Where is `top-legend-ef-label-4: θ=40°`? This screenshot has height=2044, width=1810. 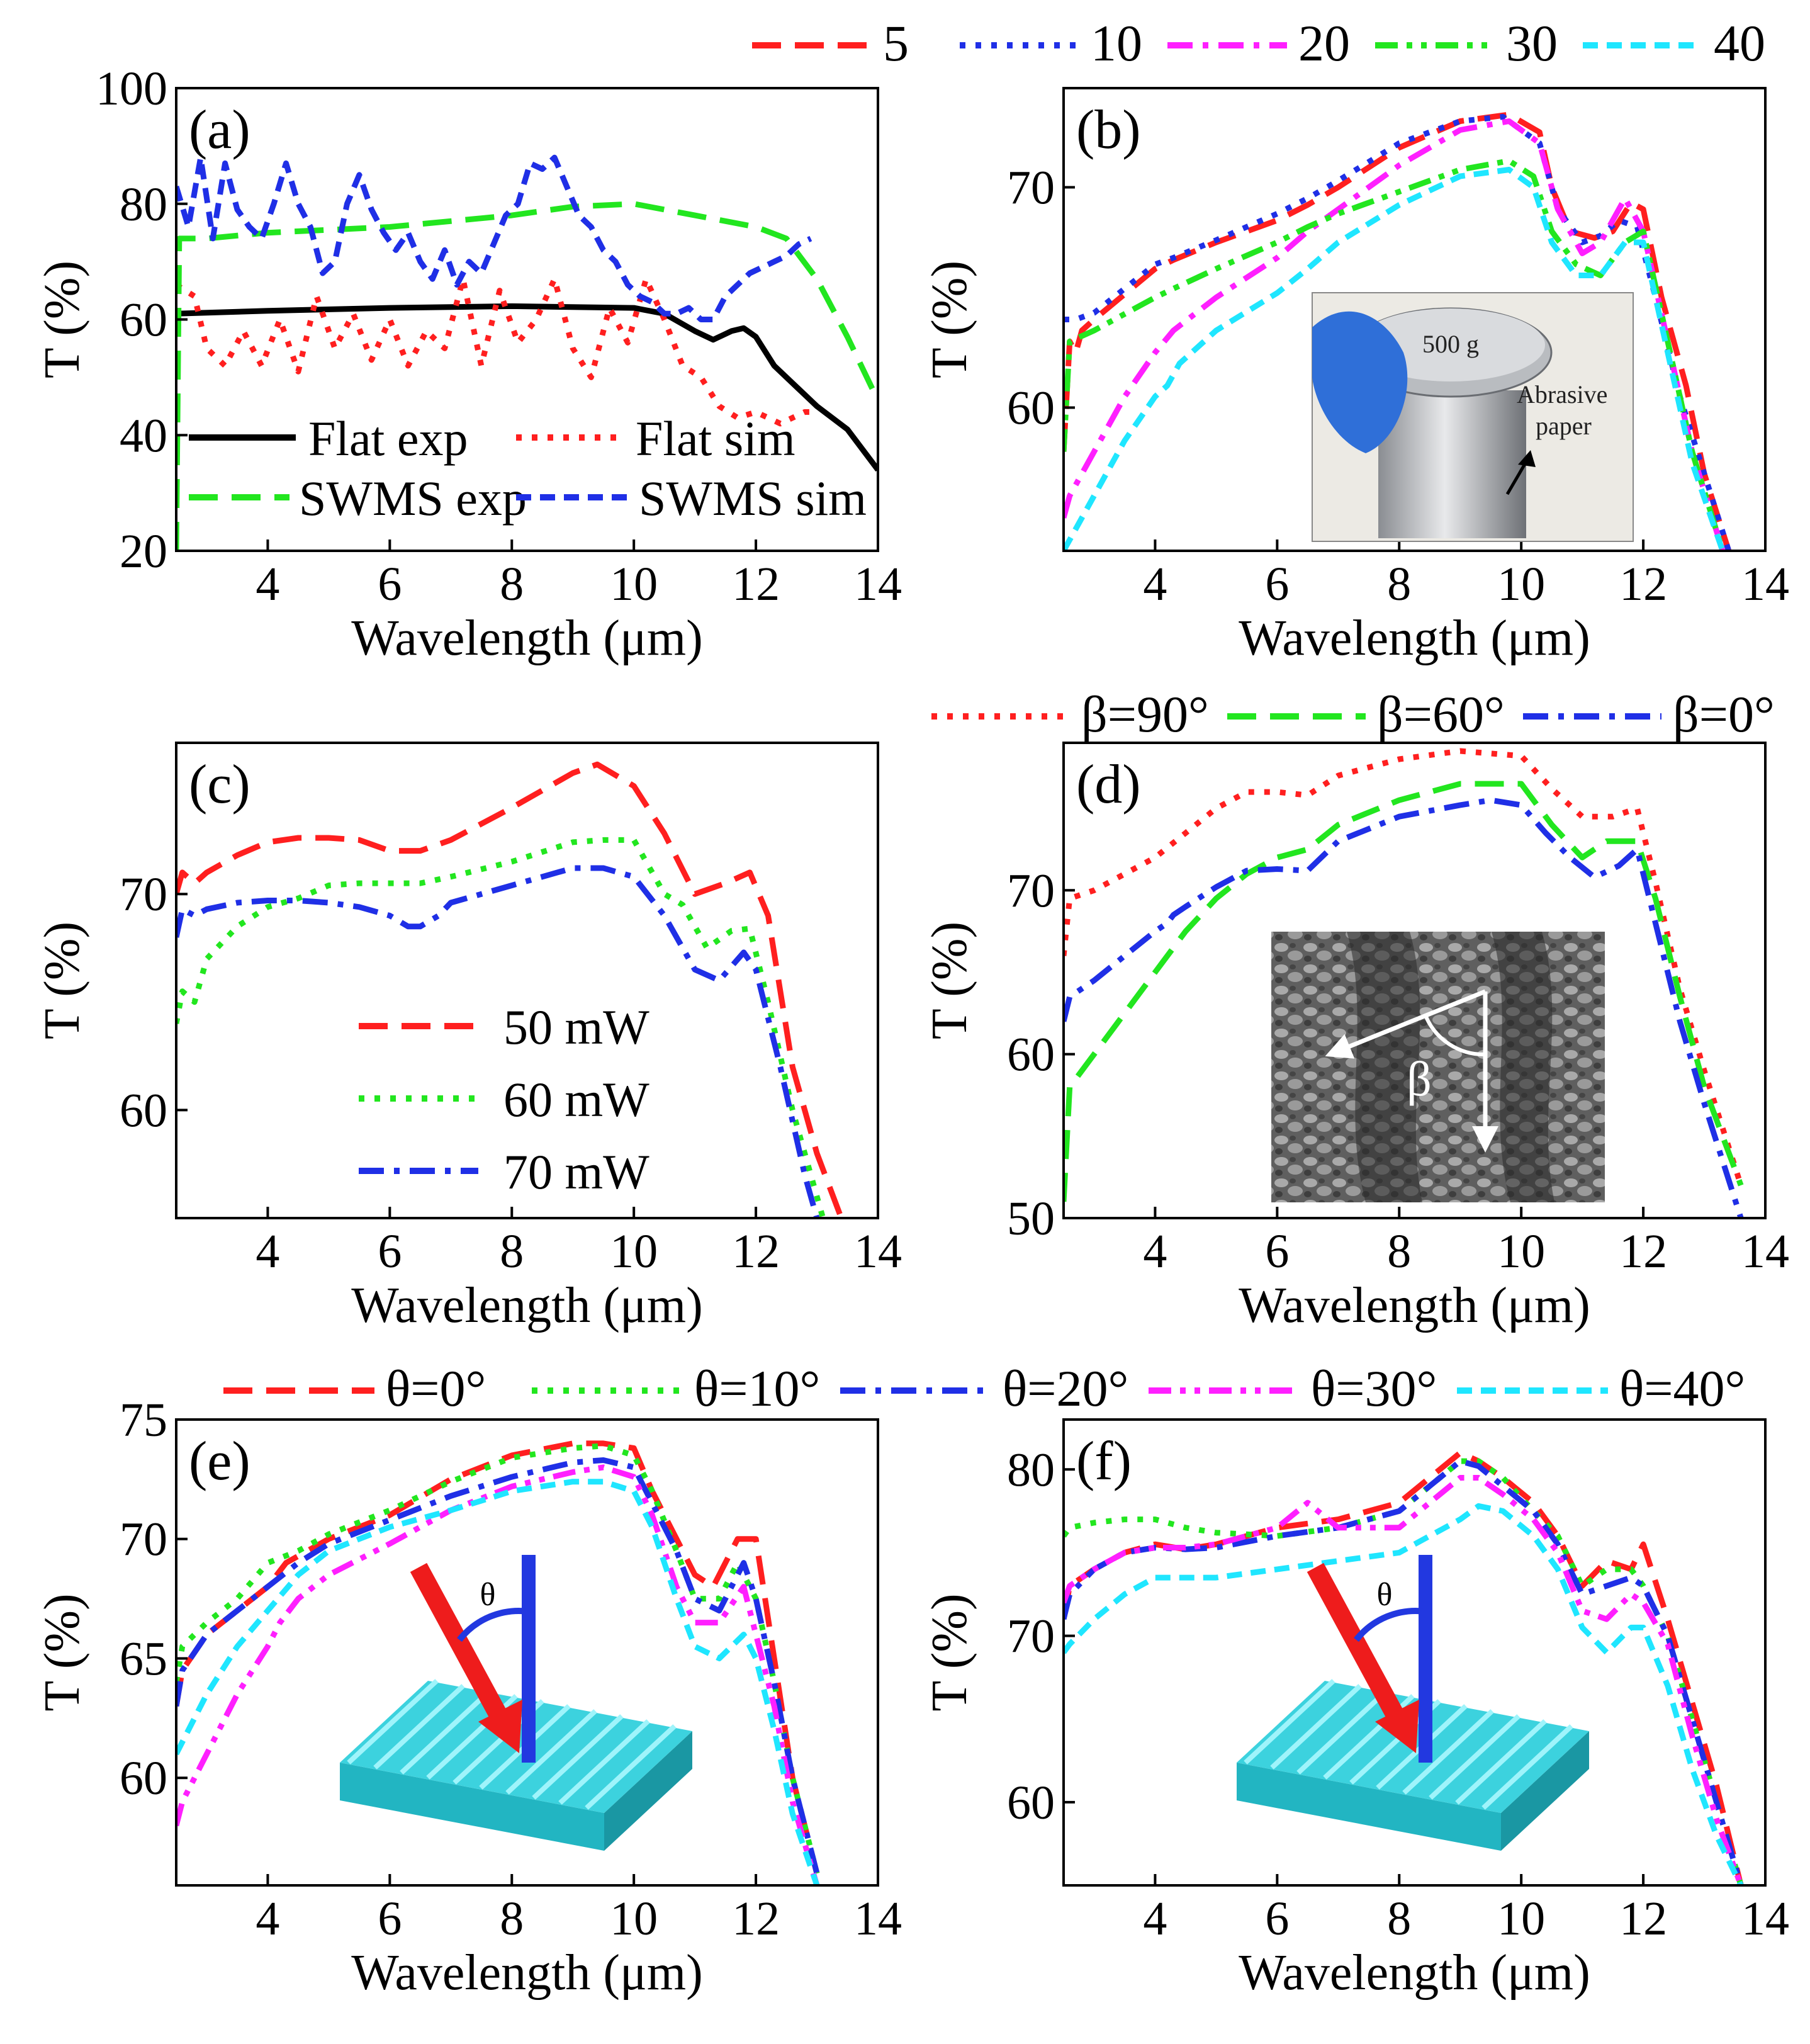 top-legend-ef-label-4: θ=40° is located at coordinates (1682, 1388).